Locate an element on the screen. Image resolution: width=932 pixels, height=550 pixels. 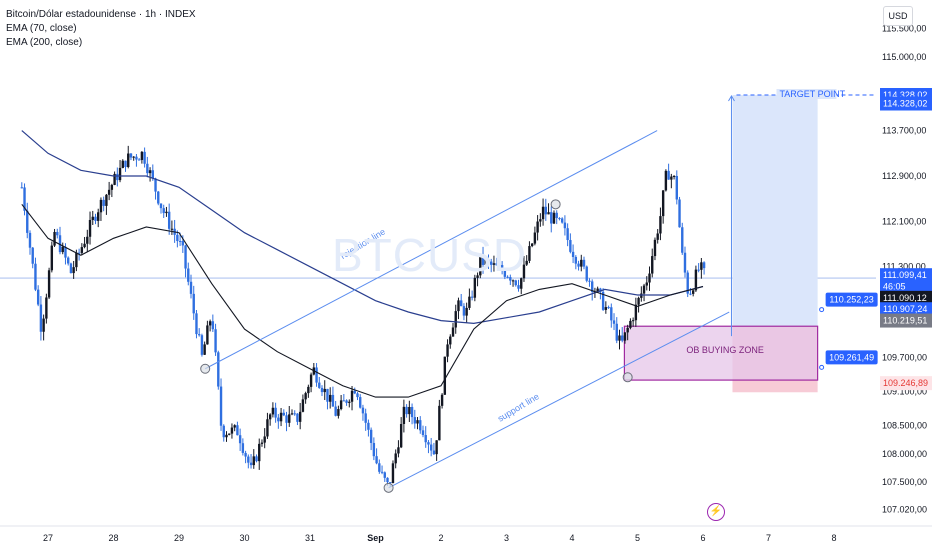
lightning-icon: ⚡ is located at coordinates (716, 512).